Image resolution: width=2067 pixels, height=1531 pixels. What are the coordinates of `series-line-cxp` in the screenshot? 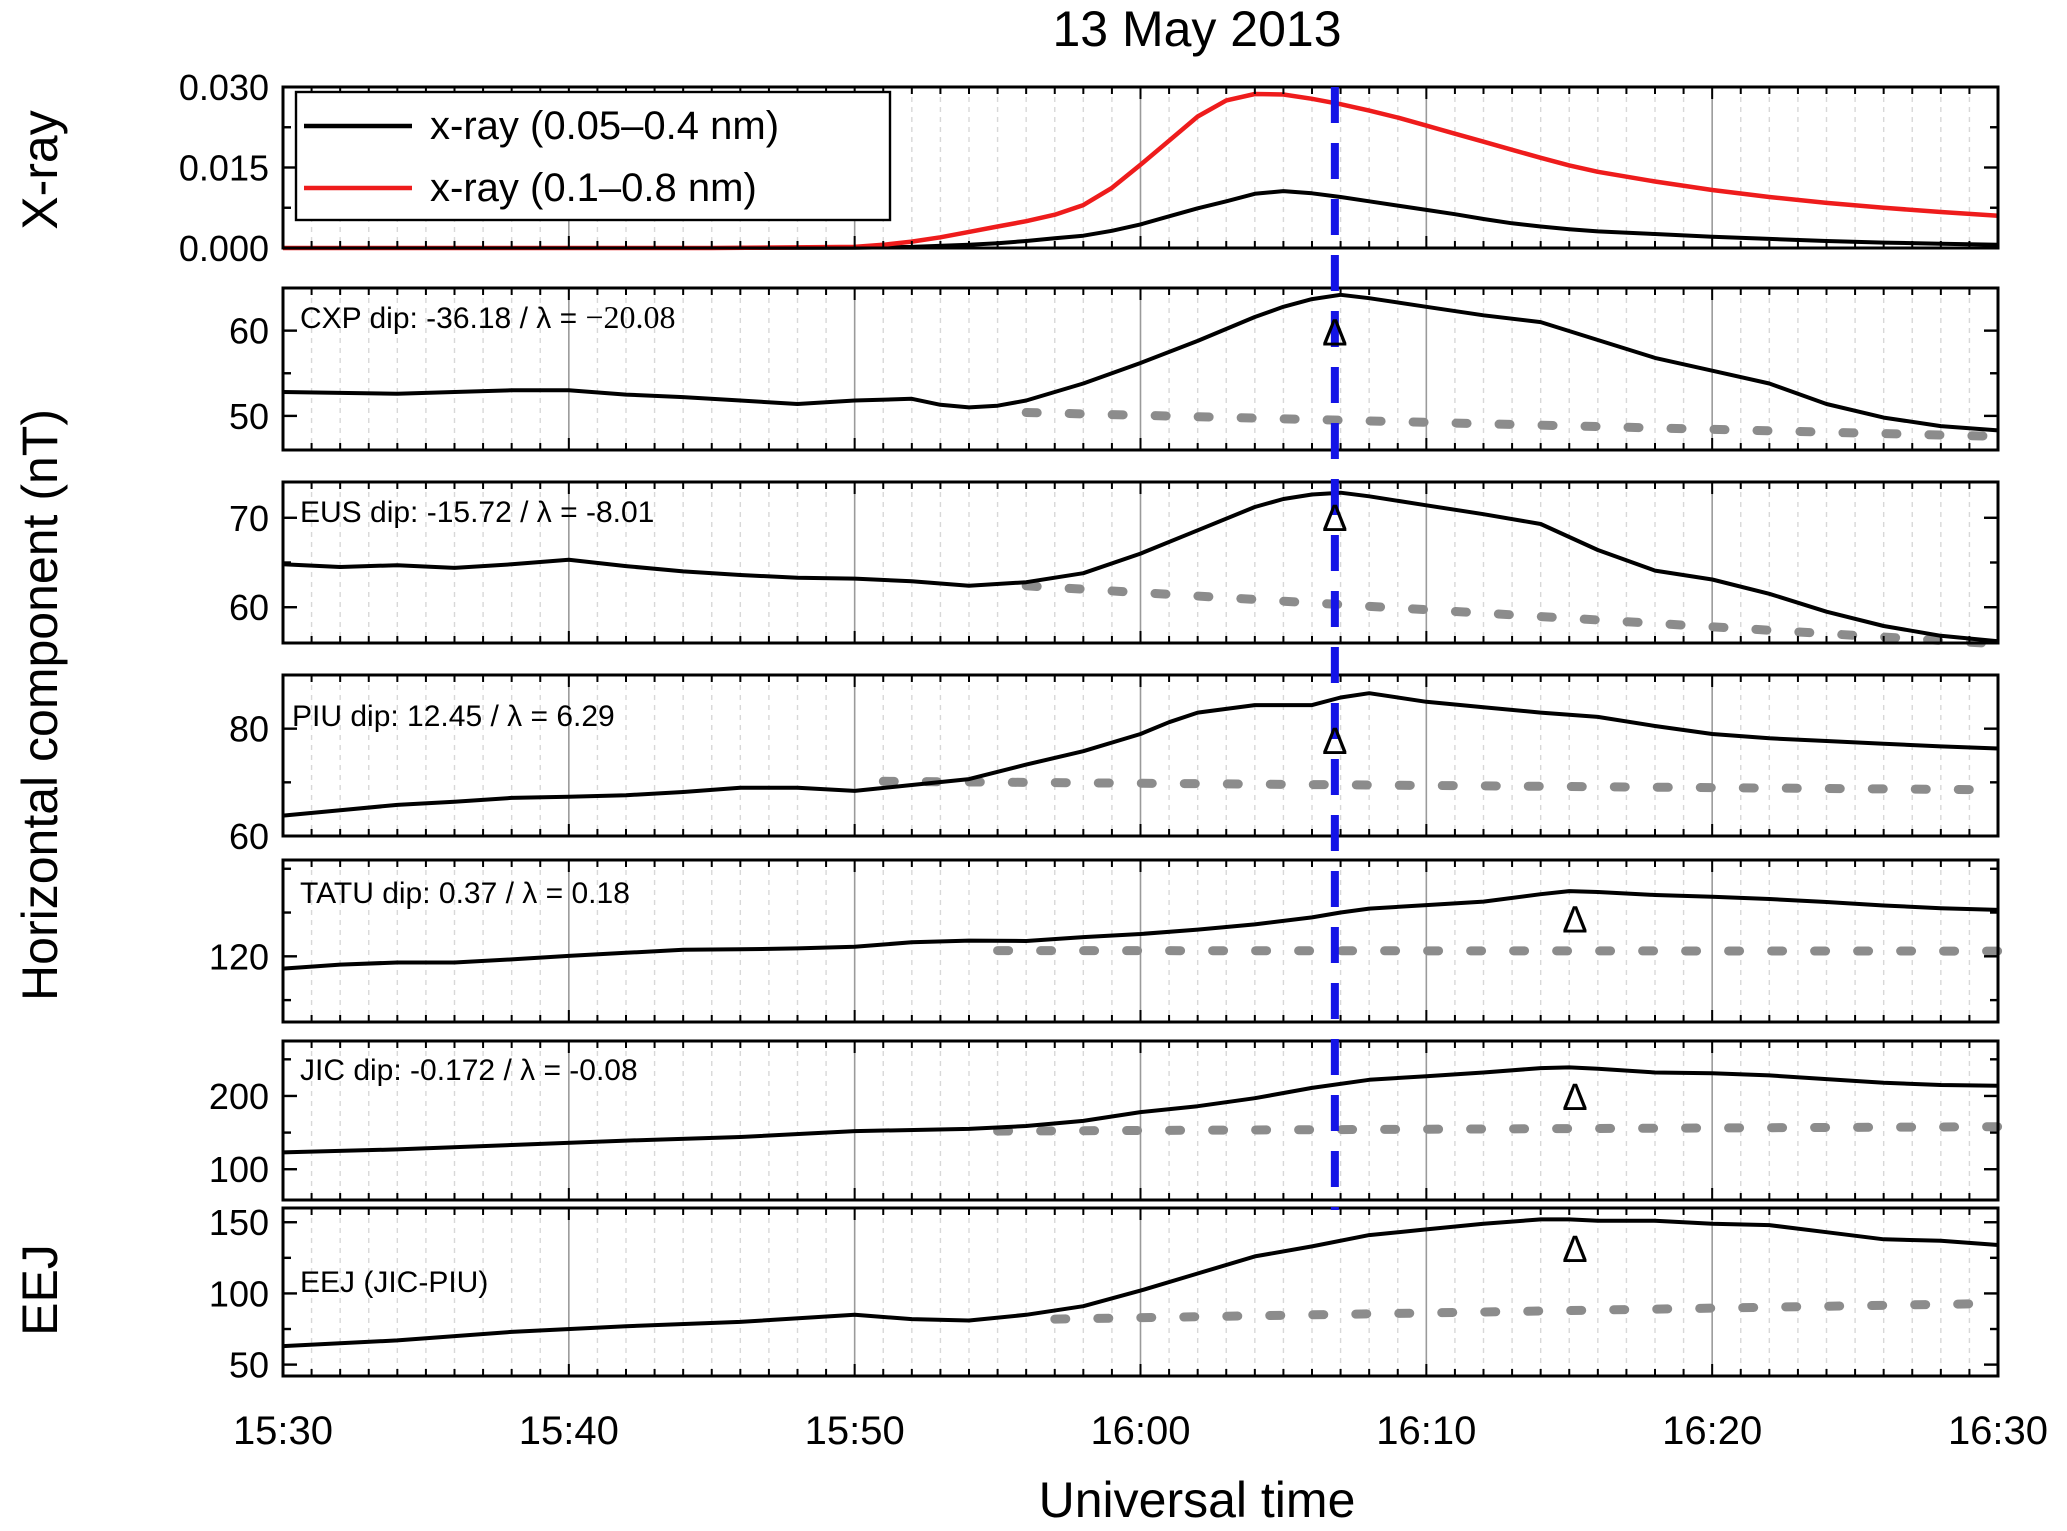 It's located at (1140, 362).